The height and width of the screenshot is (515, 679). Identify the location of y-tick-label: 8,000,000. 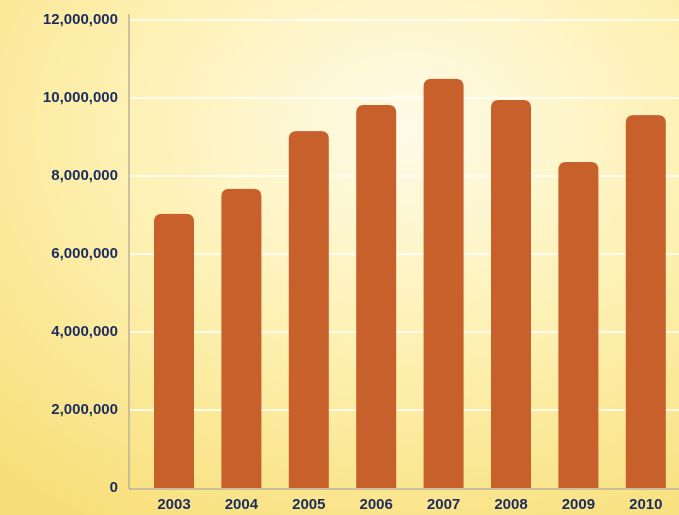
(84, 175).